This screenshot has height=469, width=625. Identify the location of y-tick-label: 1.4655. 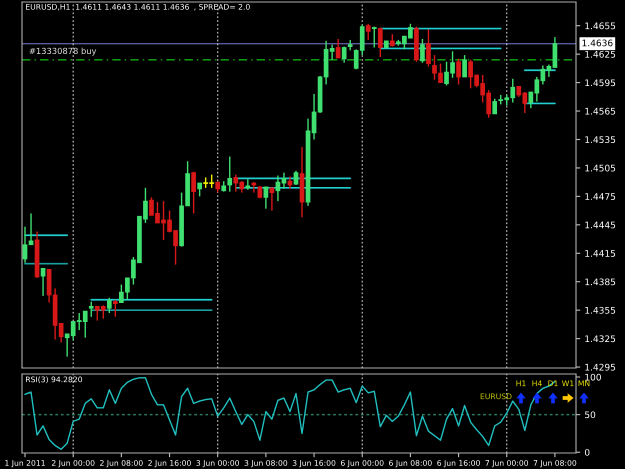
(600, 26).